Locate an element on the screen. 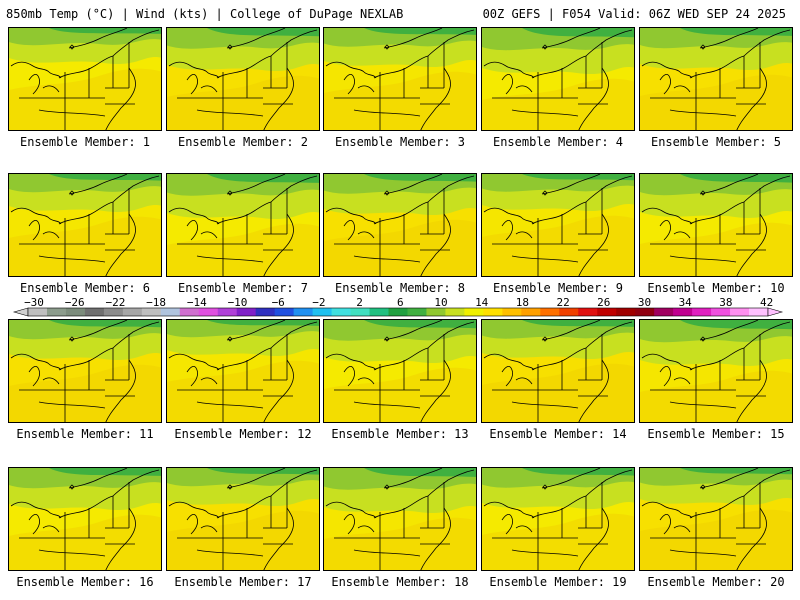 Image resolution: width=800 pixels, height=600 pixels. colorbar-tick-label: 2 is located at coordinates (359, 302).